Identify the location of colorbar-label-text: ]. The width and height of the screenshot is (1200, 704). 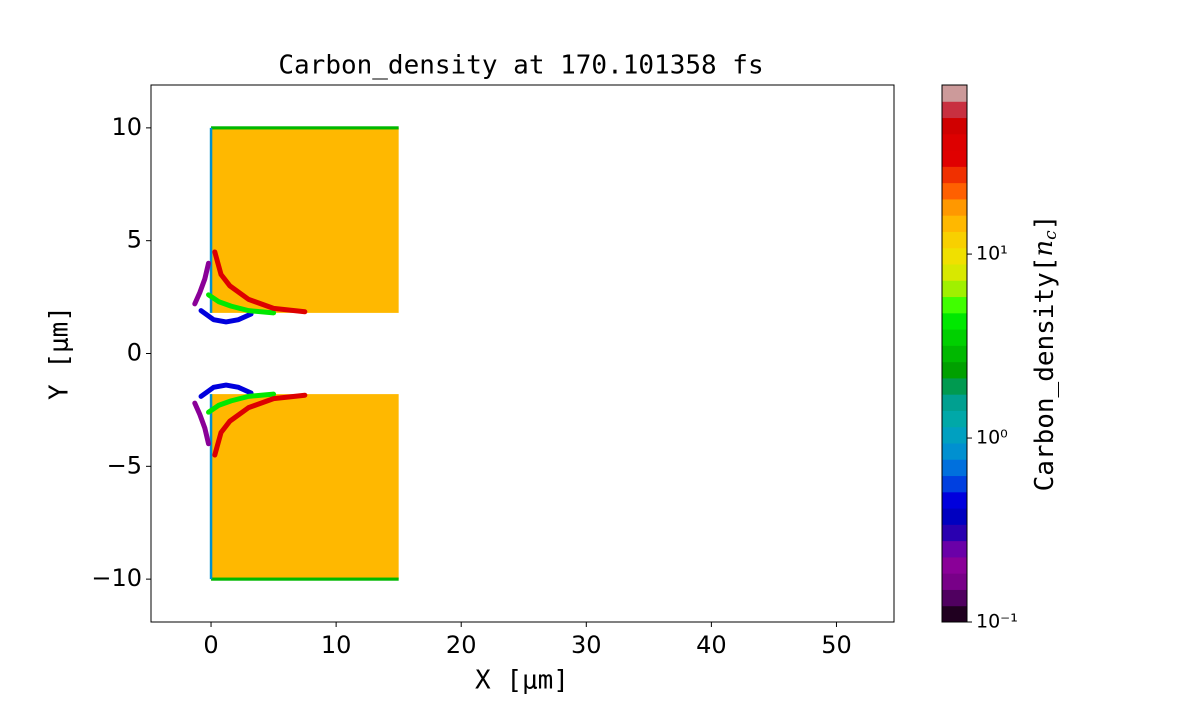
(1045, 223).